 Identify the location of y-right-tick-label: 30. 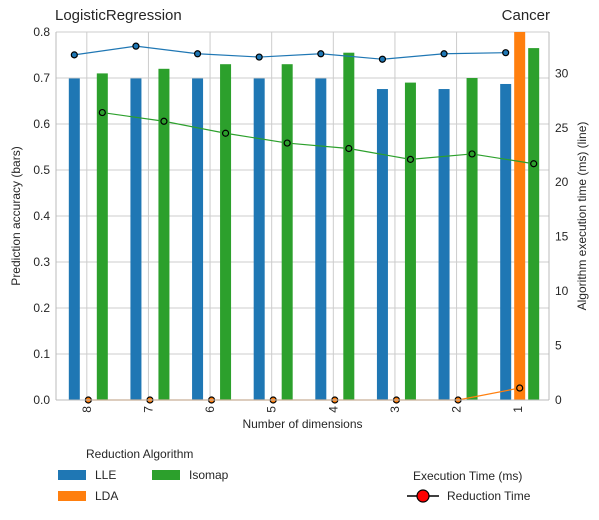
(562, 73).